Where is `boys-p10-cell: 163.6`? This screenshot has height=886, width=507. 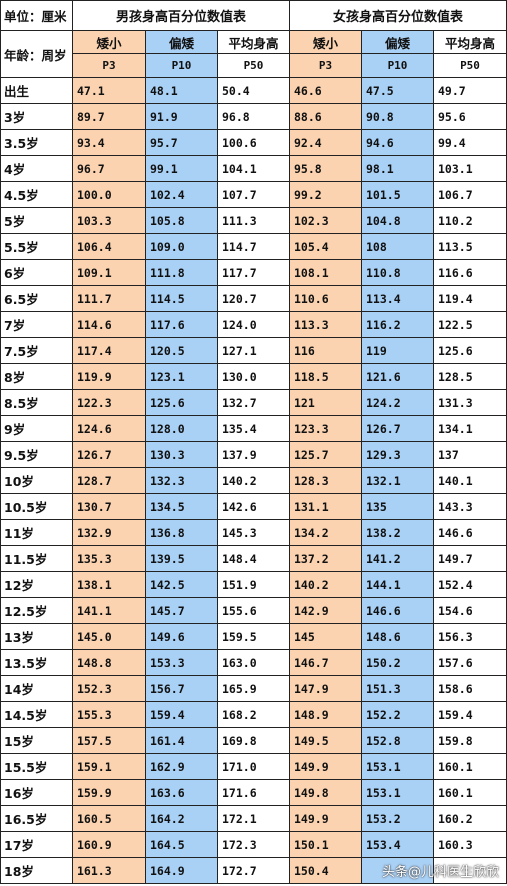
boys-p10-cell: 163.6 is located at coordinates (181, 792).